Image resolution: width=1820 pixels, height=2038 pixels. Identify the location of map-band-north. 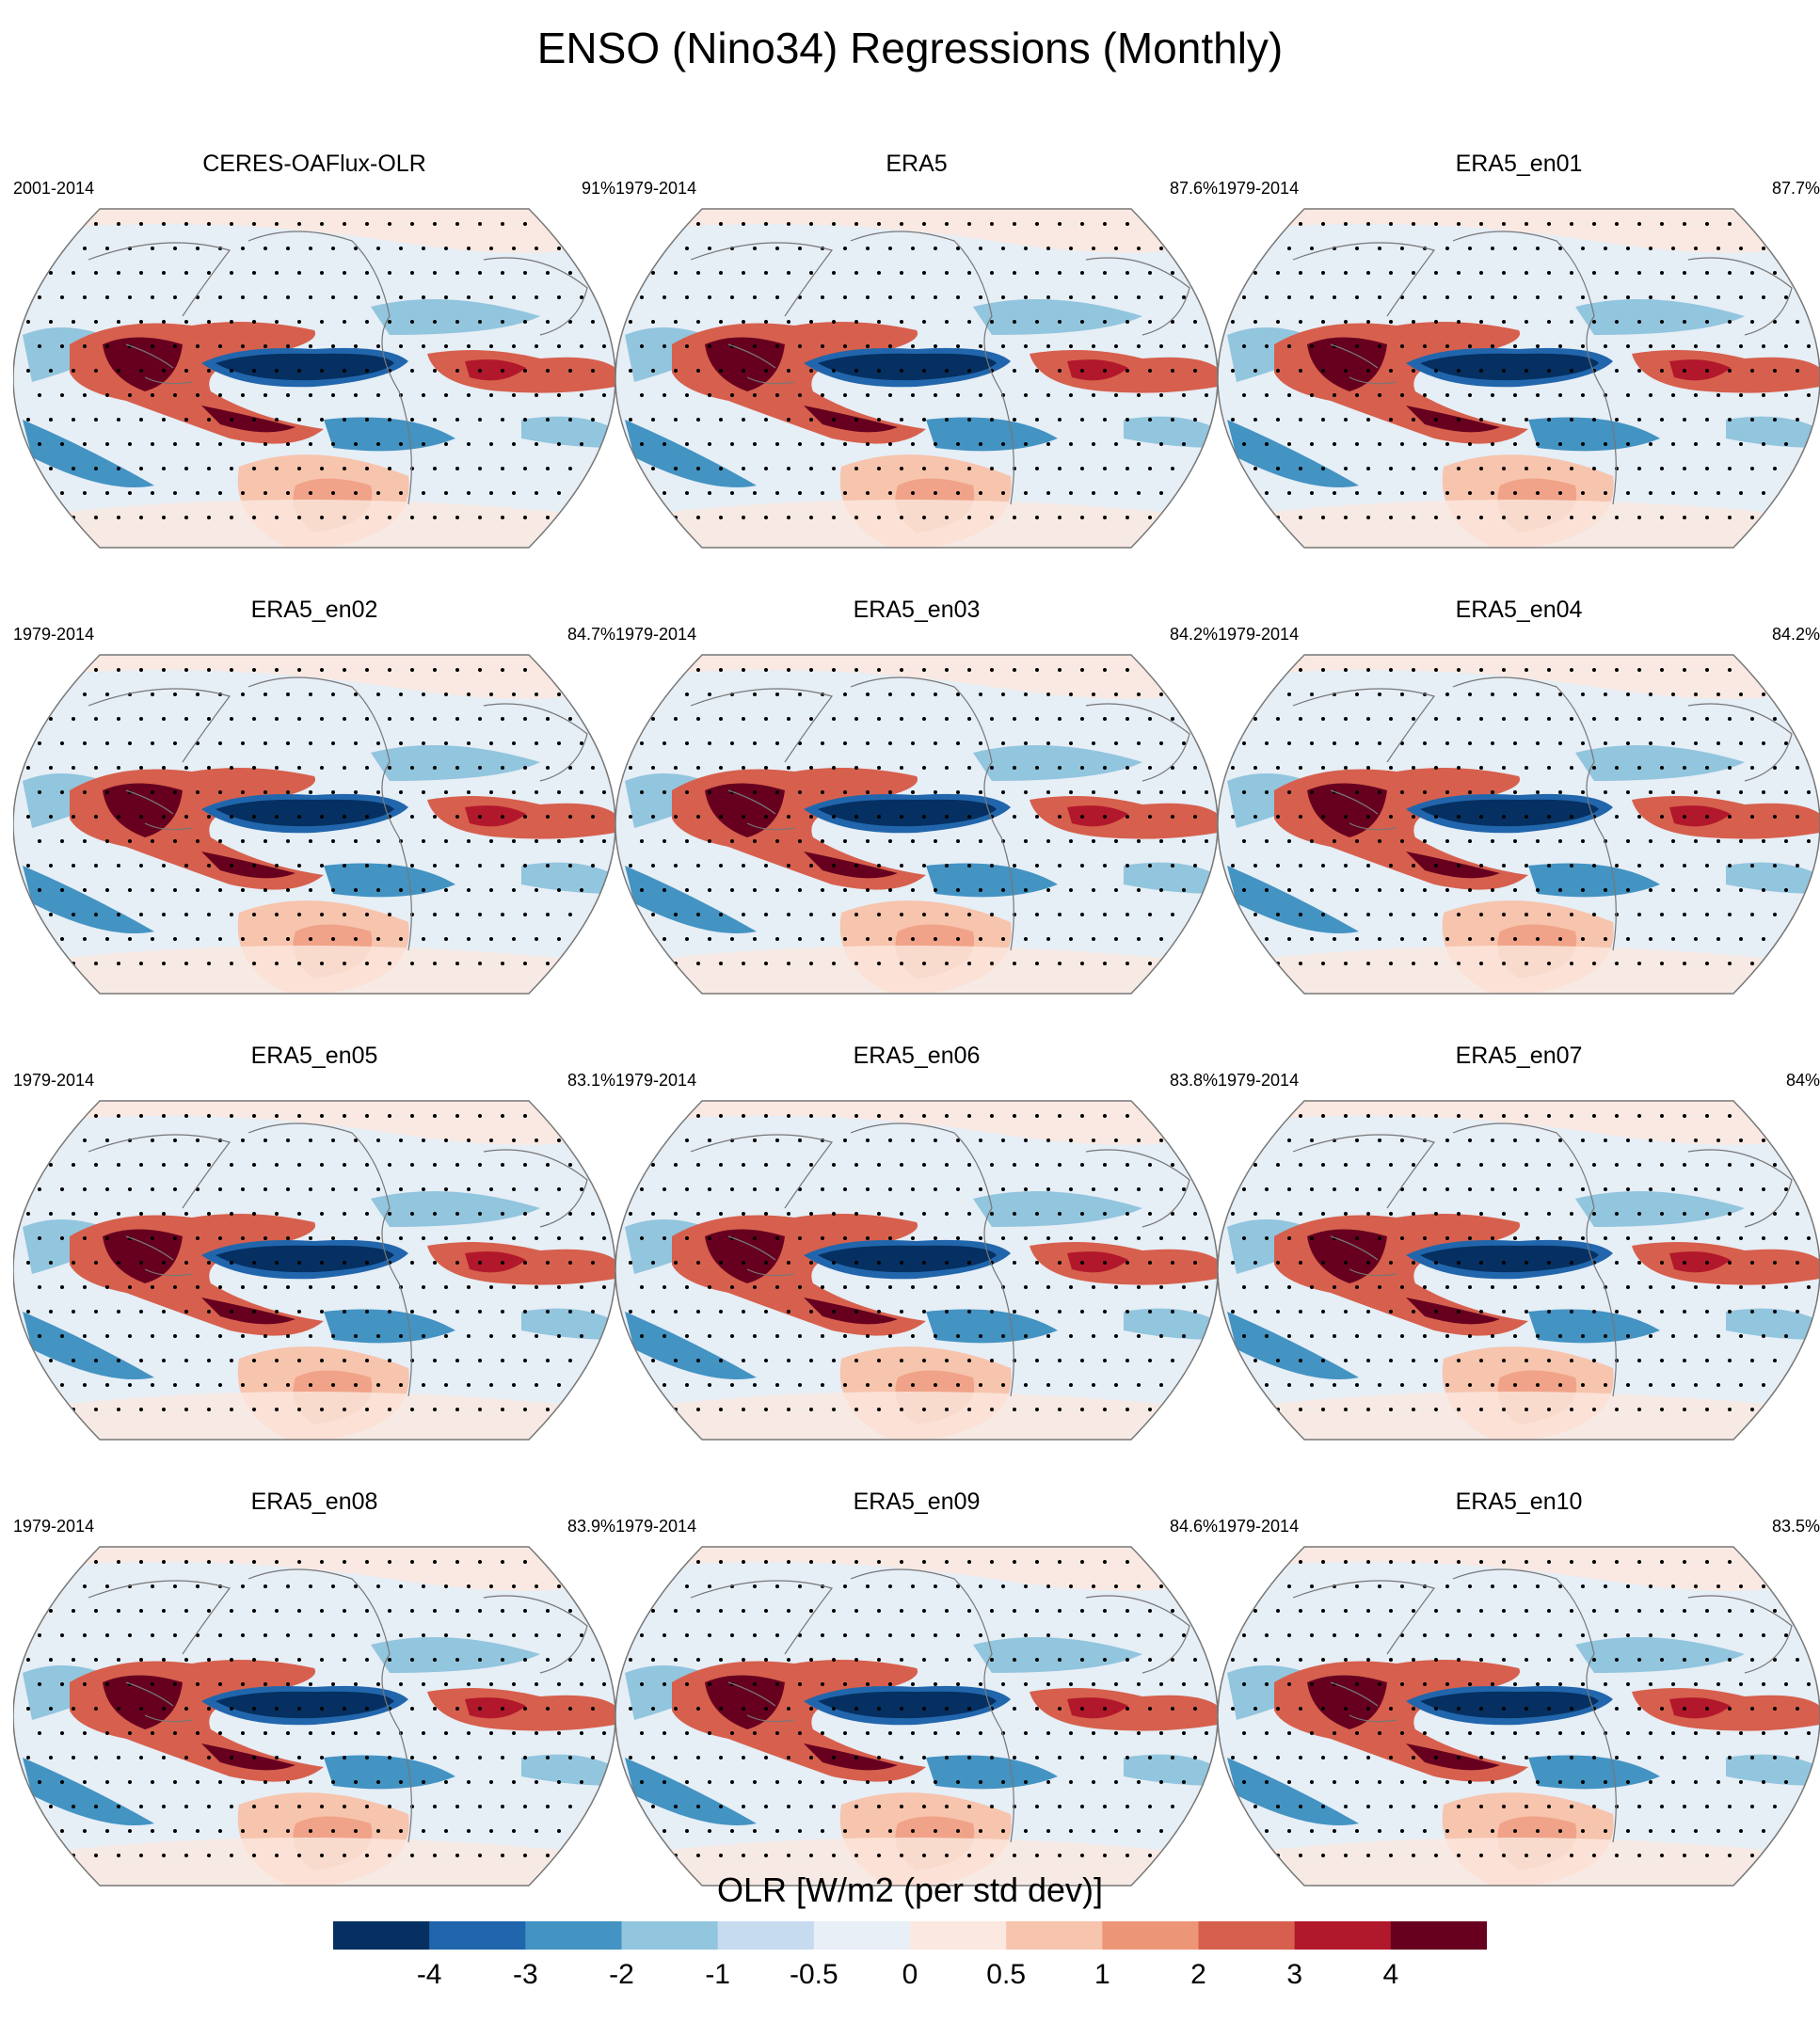
(916, 1569).